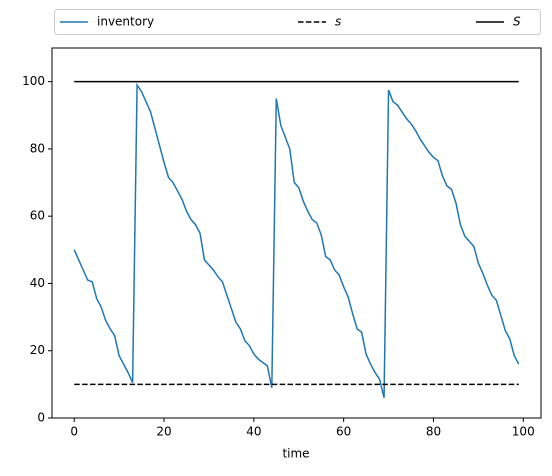 This screenshot has height=476, width=552. I want to click on y-tick-label: 100, so click(33, 81).